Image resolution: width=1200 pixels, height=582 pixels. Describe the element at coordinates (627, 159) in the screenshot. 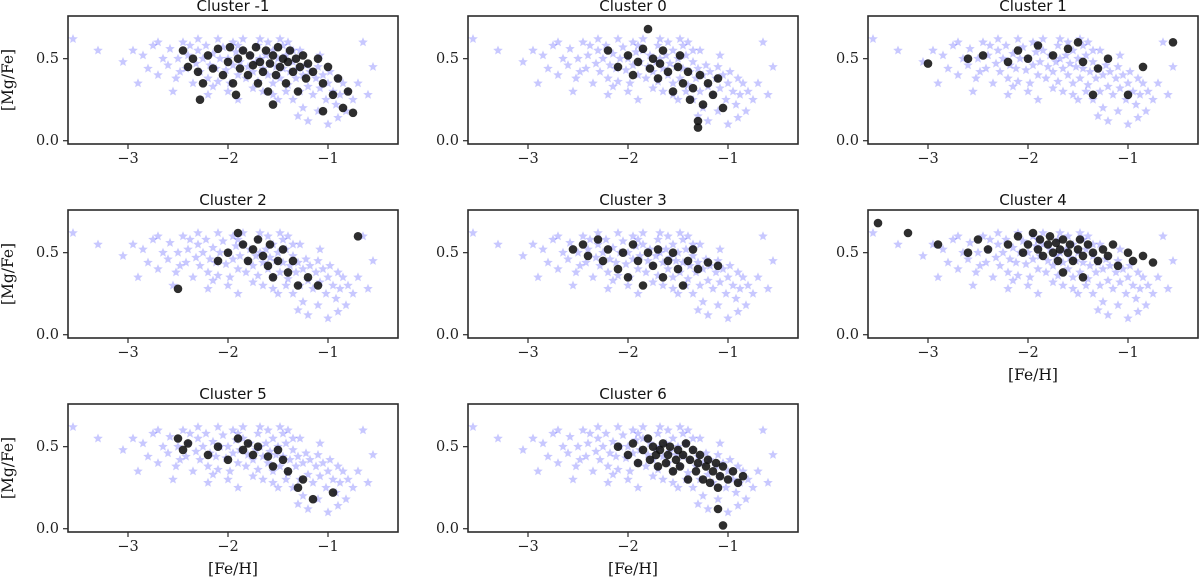

I see `x-tick-label: −2` at that location.